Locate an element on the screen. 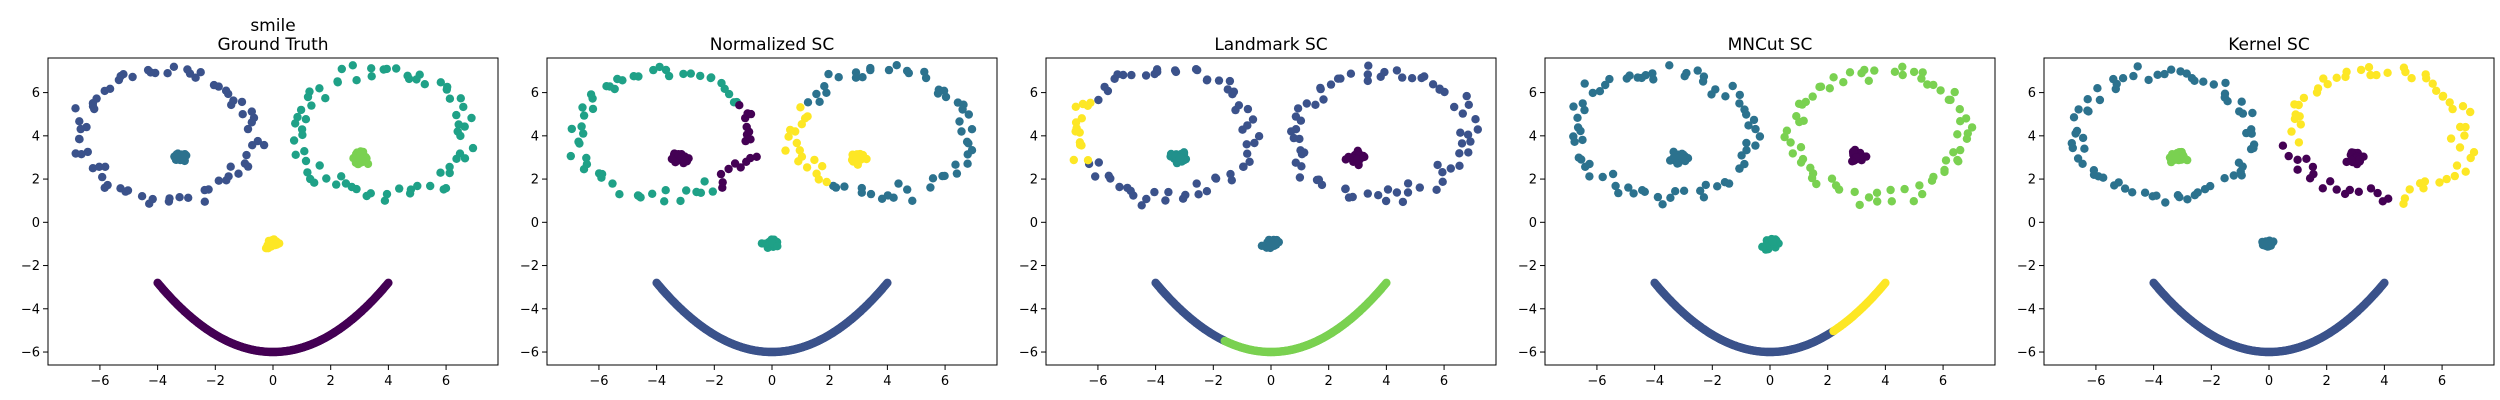 The image size is (2500, 400). scatter-points is located at coordinates (1276, 209).